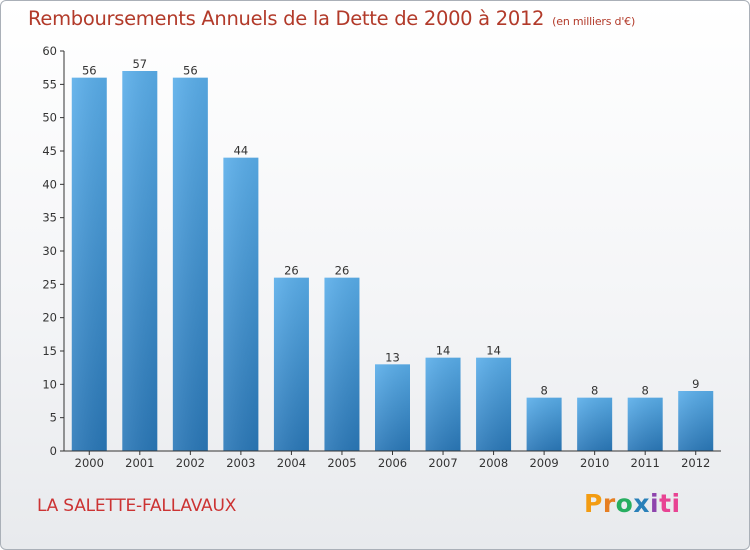 The image size is (750, 550). Describe the element at coordinates (442, 463) in the screenshot. I see `x-tick-label: 2007` at that location.